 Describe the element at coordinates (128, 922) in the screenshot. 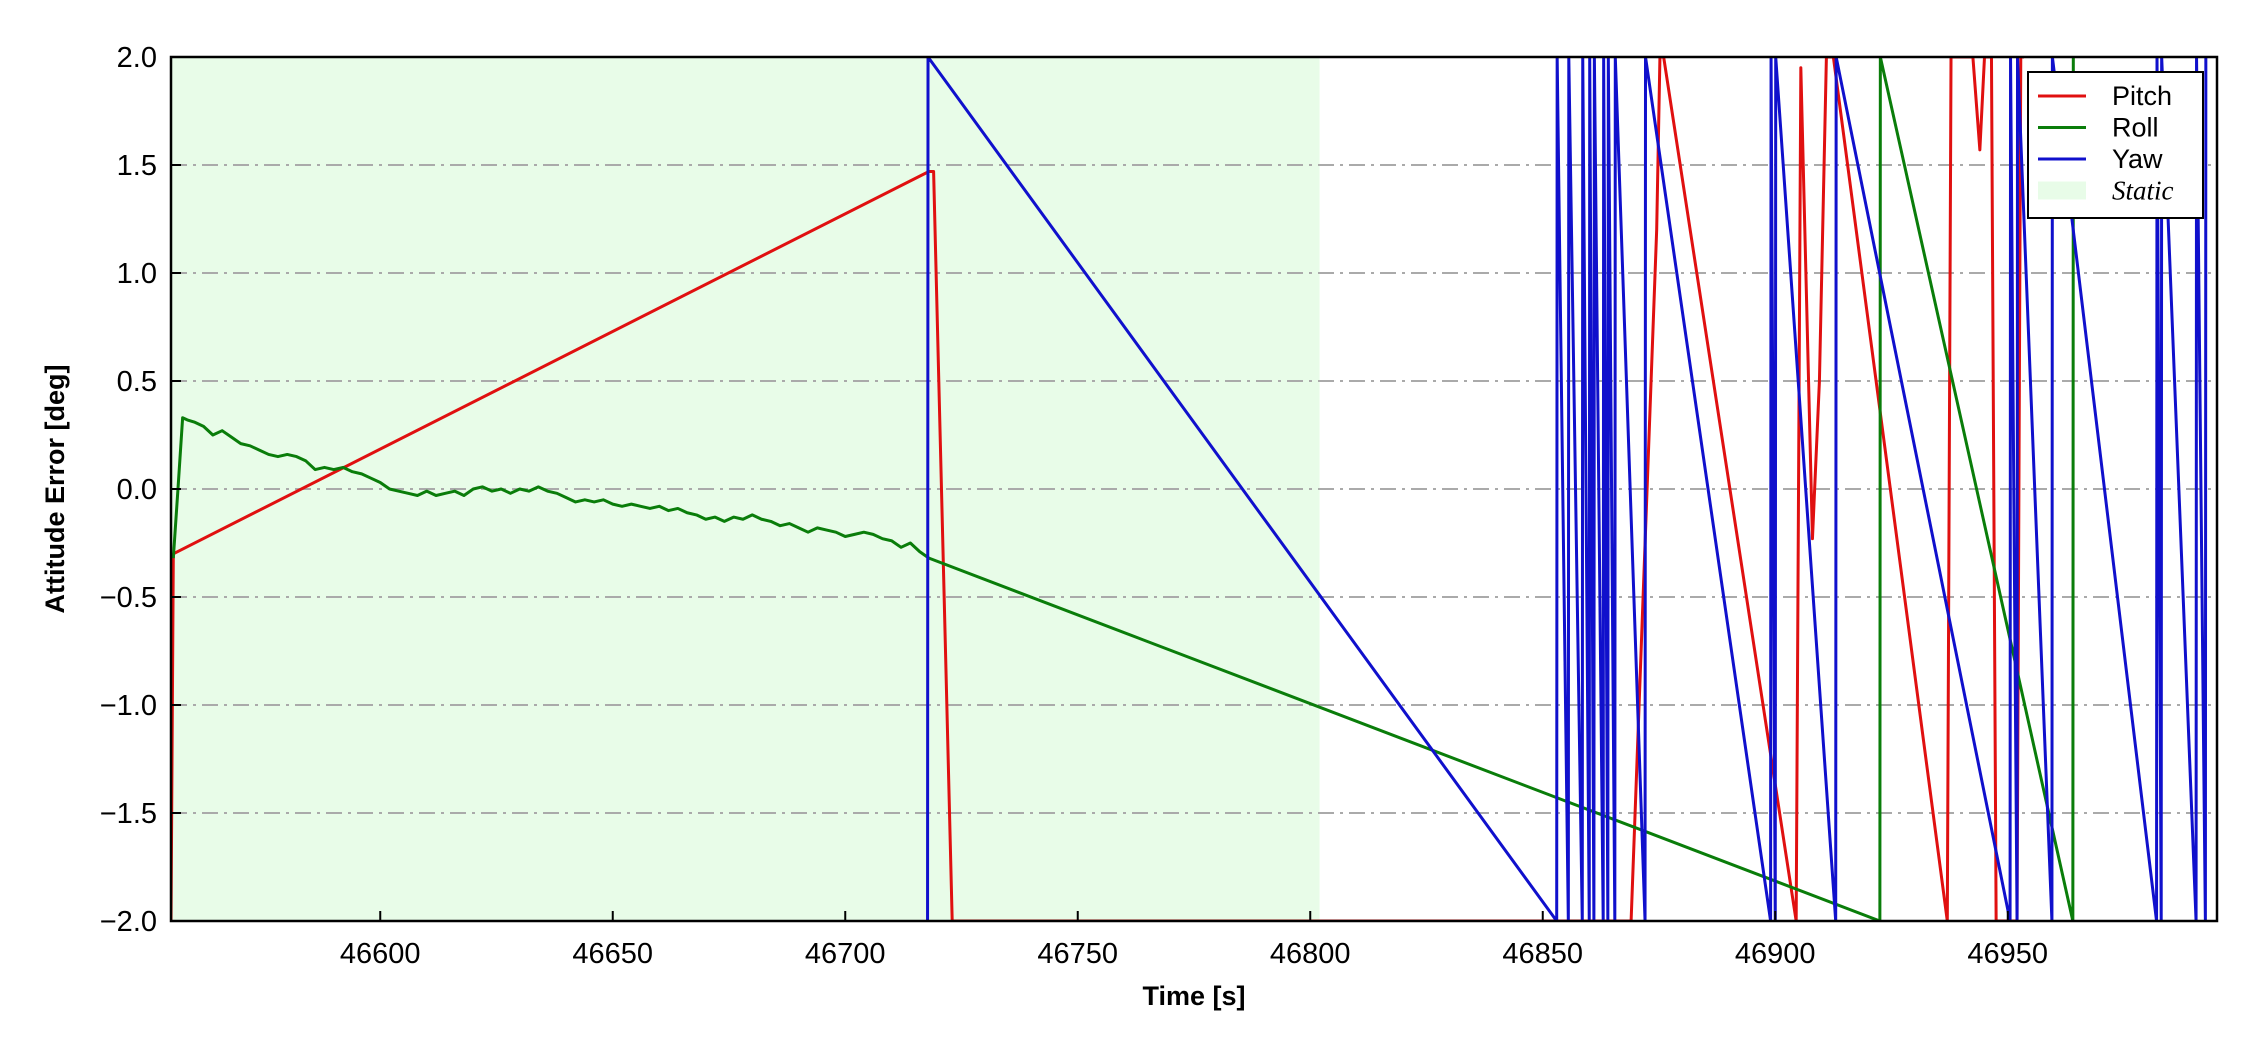

I see `y-tick-label: −2.0` at that location.